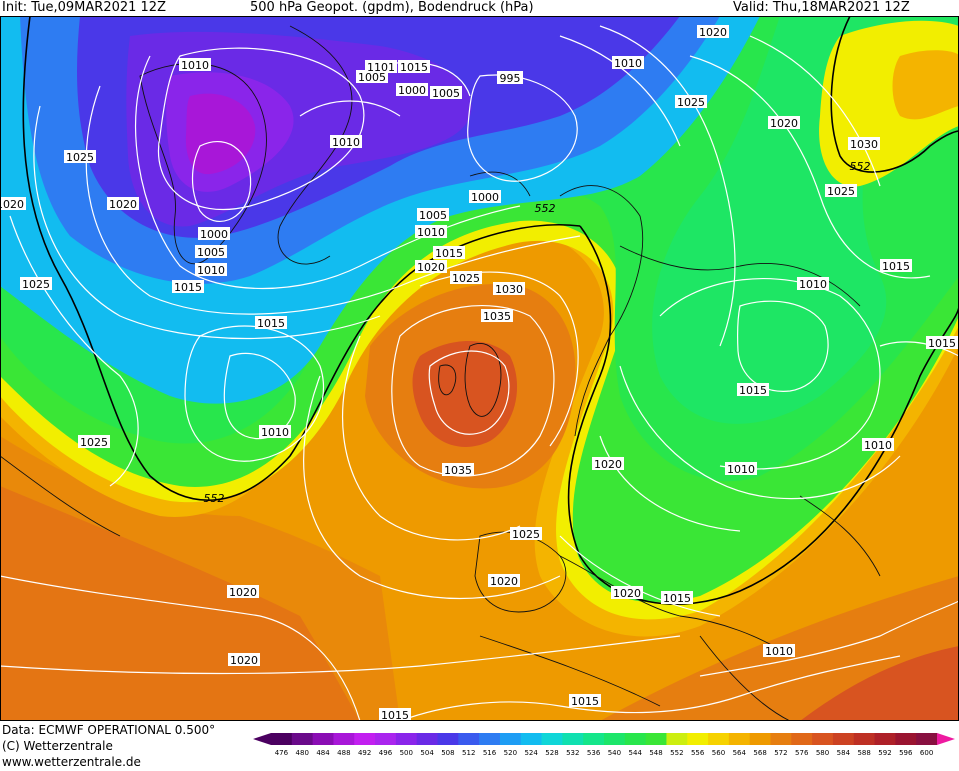  What do you see at coordinates (926, 84) in the screenshot?
I see `field-ne-orange` at bounding box center [926, 84].